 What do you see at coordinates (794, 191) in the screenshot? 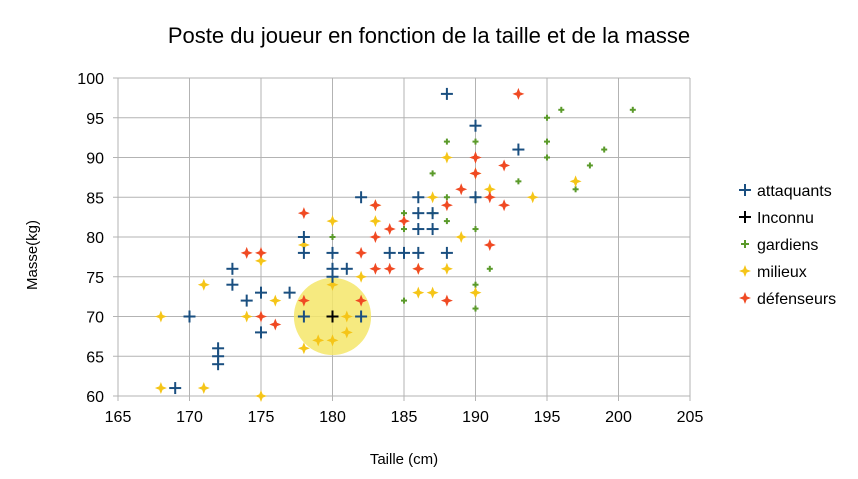
I see `legend-label: attaquants` at bounding box center [794, 191].